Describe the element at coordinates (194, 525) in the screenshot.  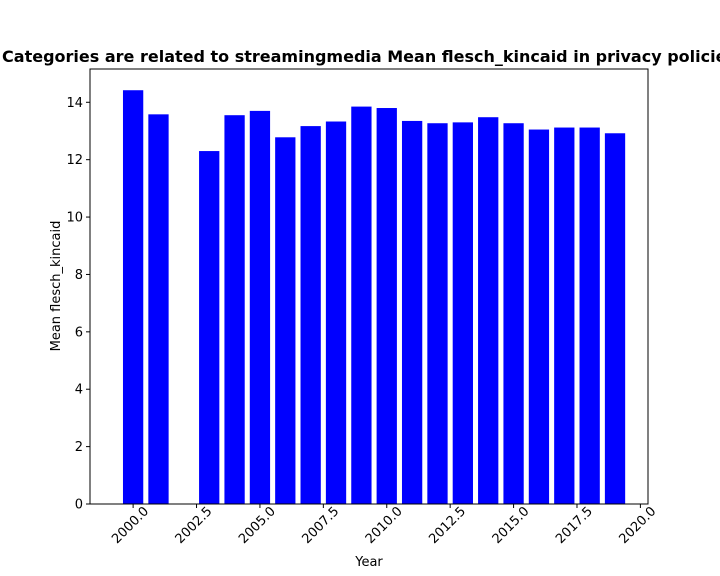
I see `x-tick-label: 2002.5` at that location.